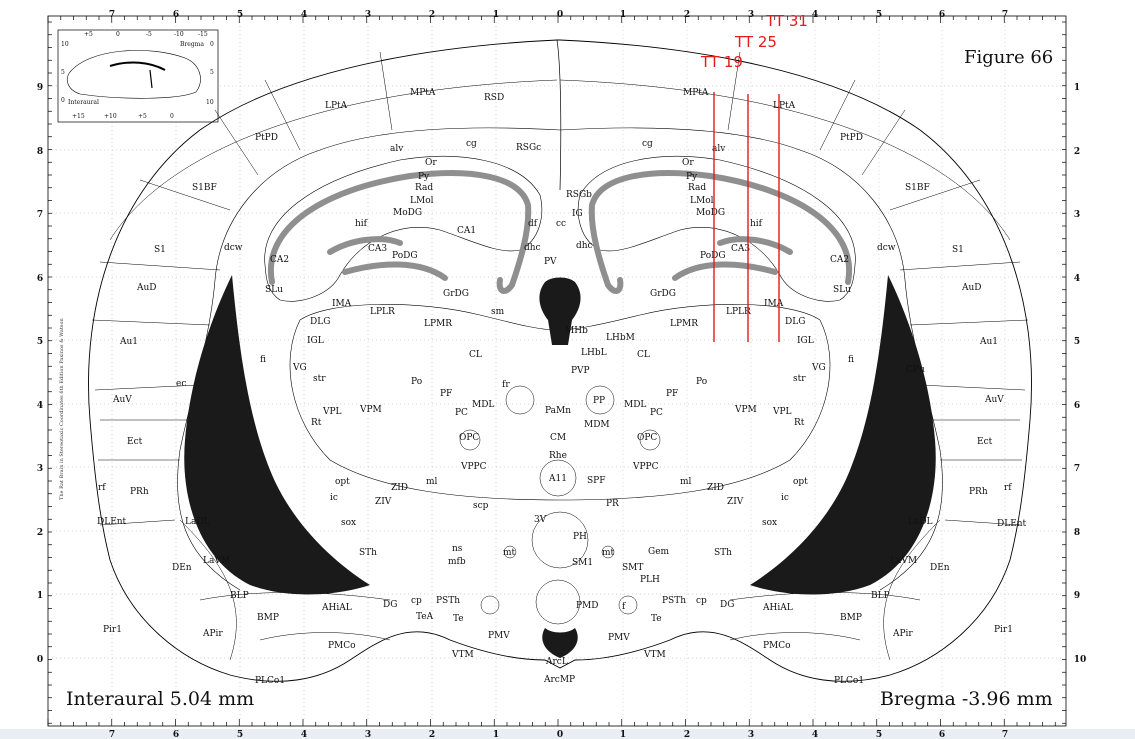  What do you see at coordinates (635, 405) in the screenshot?
I see `region-label: MDL` at bounding box center [635, 405].